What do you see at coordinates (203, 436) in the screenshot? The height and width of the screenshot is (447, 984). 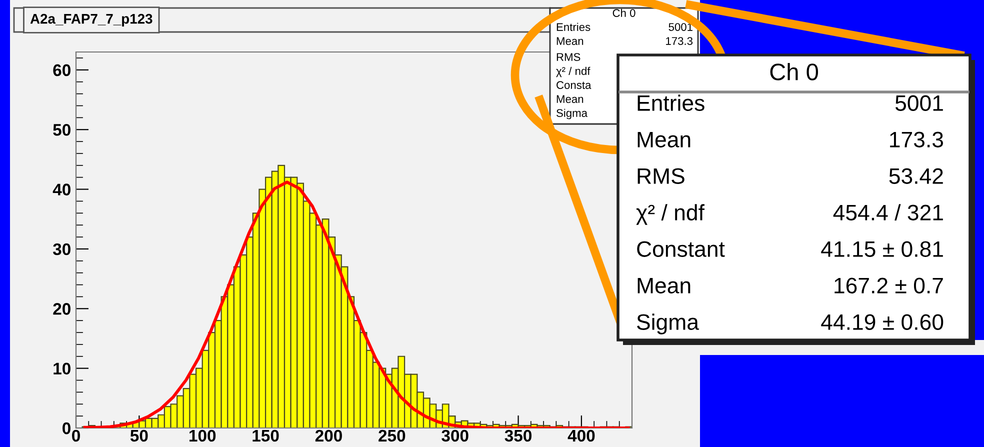 I see `x-tick-label: 100` at bounding box center [203, 436].